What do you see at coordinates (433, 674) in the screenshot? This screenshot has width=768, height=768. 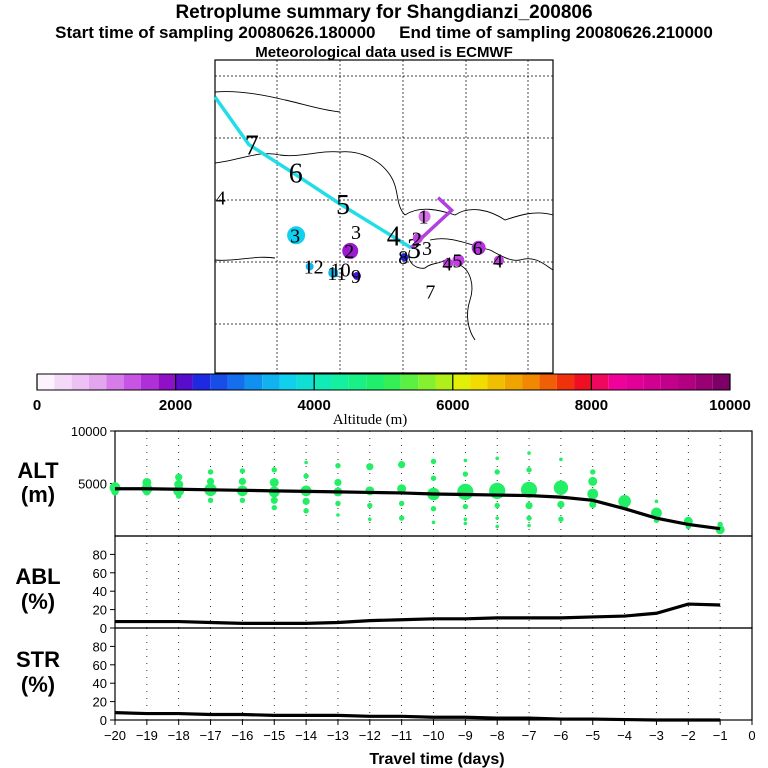 I see `panel-frame` at bounding box center [433, 674].